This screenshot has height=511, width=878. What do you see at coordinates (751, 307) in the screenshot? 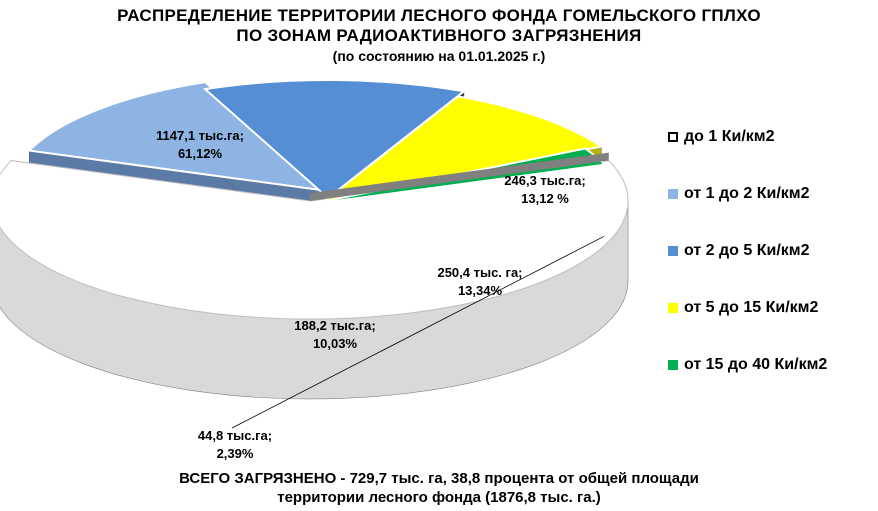
I see `legend-label-3: от 5 до 15 Ки/км2` at bounding box center [751, 307].